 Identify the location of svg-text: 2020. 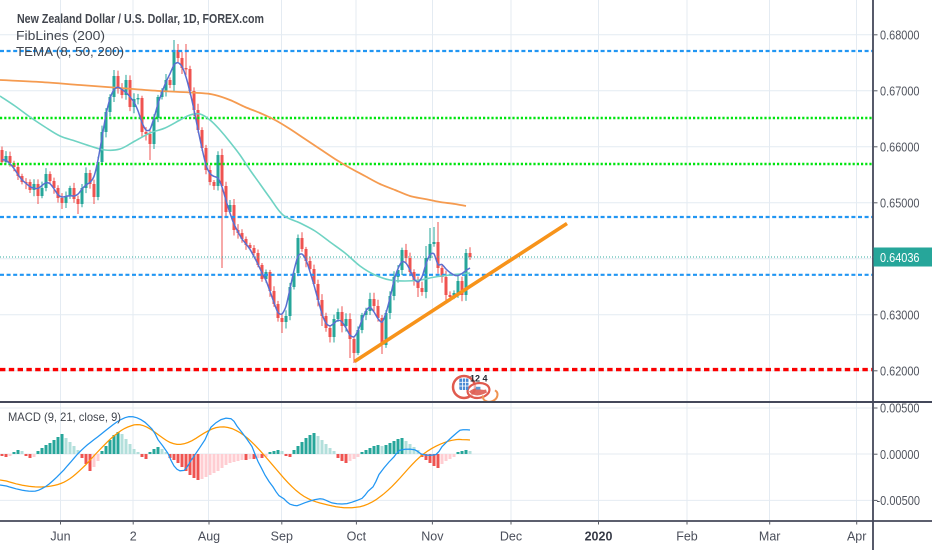
(599, 537).